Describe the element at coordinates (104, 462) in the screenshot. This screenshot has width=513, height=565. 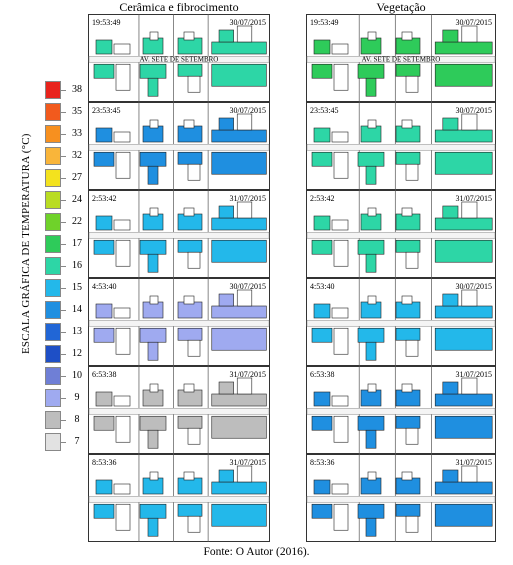
I see `panel-time: 8:53:36` at that location.